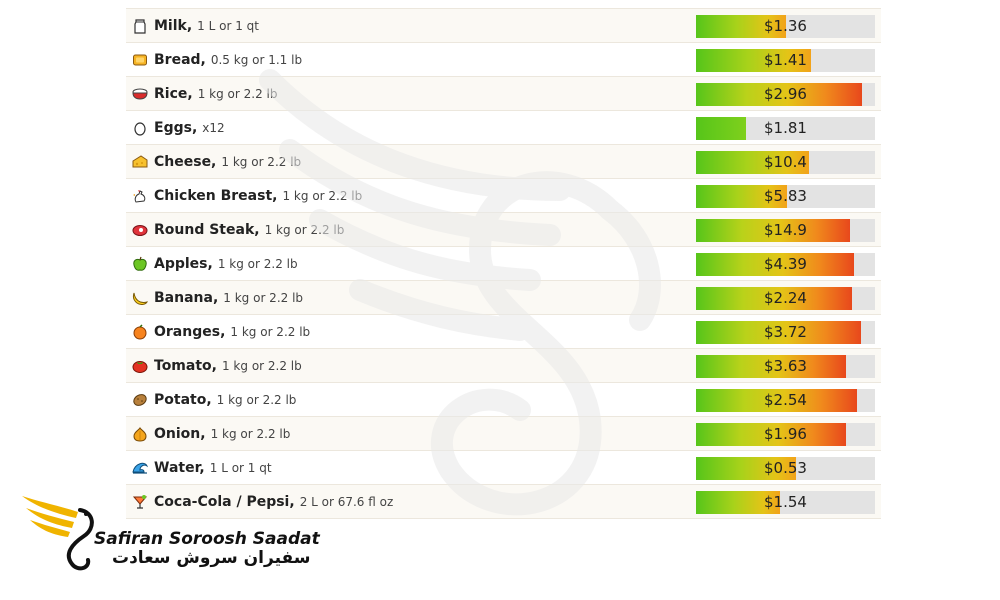 Image resolution: width=1000 pixels, height=600 pixels. Describe the element at coordinates (140, 264) in the screenshot. I see `apple-icon` at that location.